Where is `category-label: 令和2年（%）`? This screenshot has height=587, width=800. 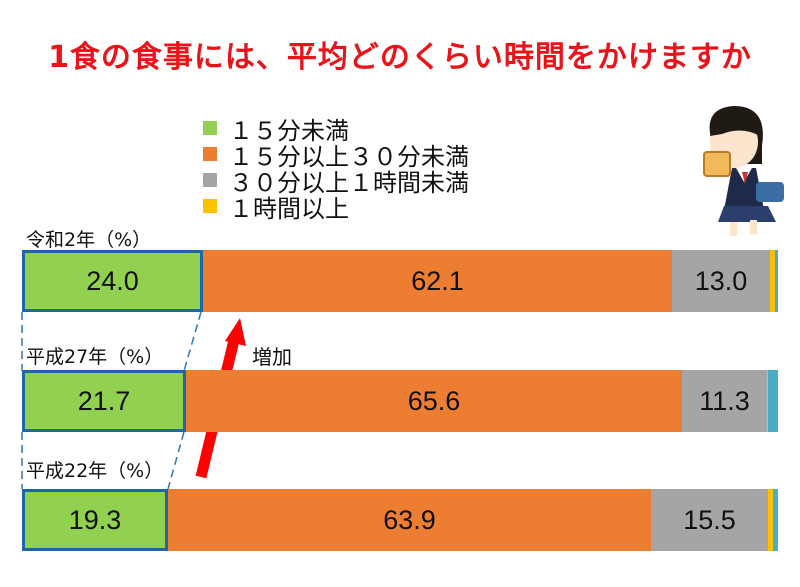
category-label: 令和2年（%） is located at coordinates (89, 238).